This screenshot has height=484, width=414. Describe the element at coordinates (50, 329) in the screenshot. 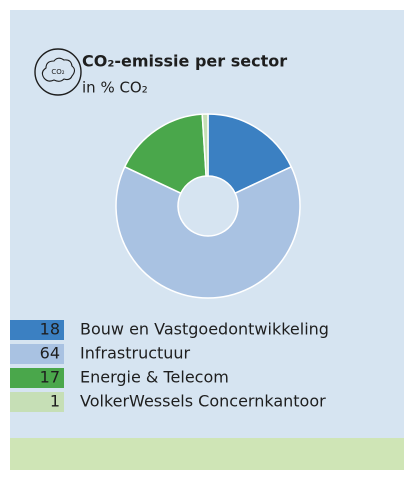

I see `legend-value: 18` at that location.